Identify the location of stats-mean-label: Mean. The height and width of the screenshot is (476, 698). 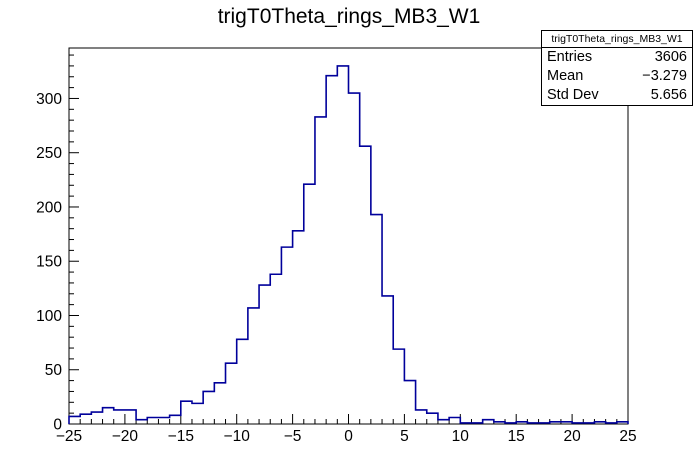
(565, 76).